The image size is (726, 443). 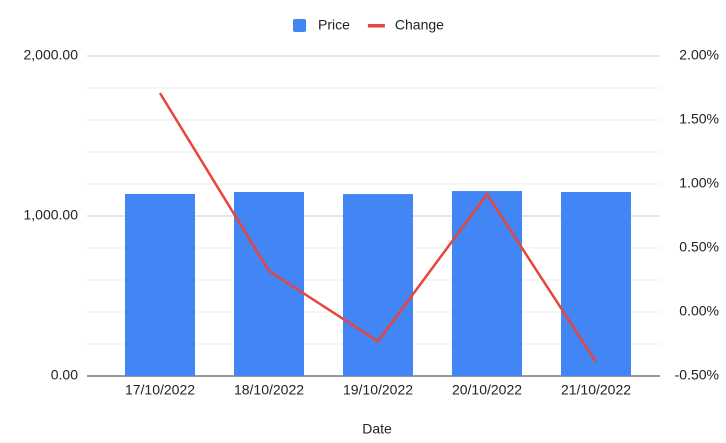 I want to click on y2-tick-label: 0.00%, so click(x=699, y=311).